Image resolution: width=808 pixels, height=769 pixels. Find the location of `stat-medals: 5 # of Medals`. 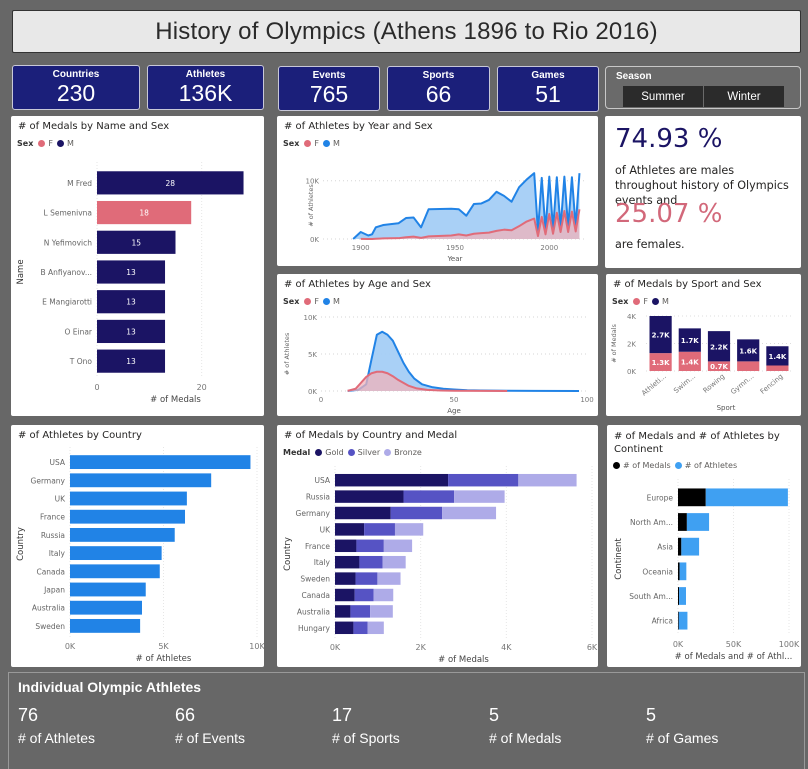

stat-medals: 5 # of Medals is located at coordinates (525, 725).